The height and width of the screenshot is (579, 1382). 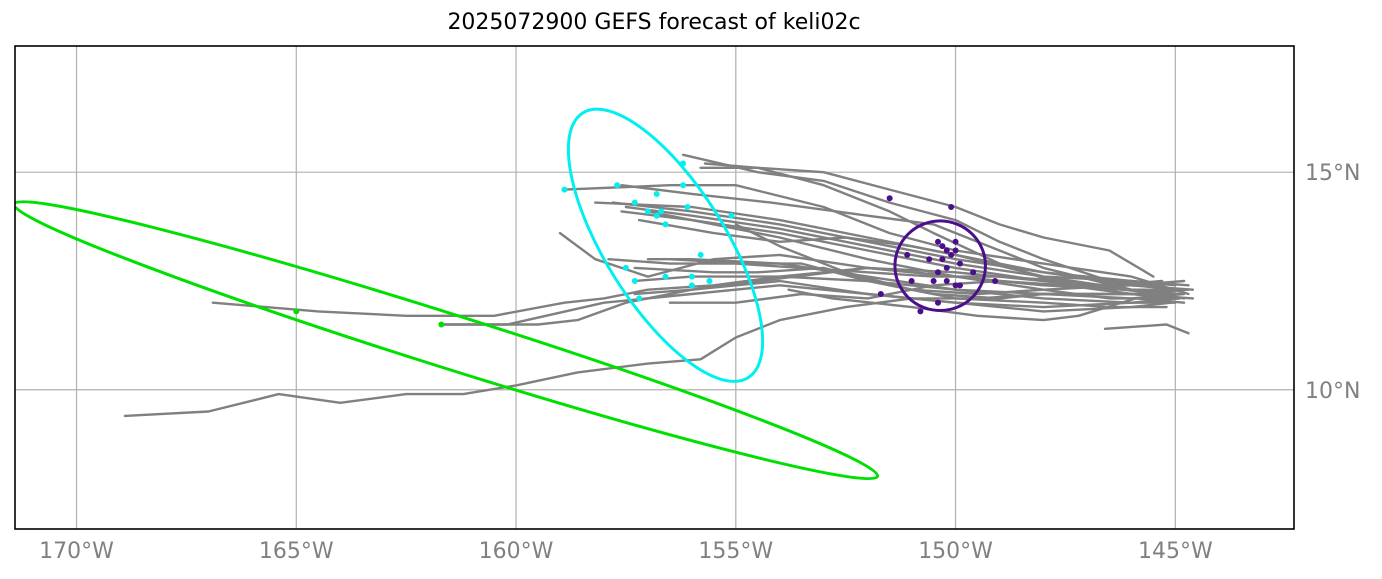 I want to click on purple-ellipse, so click(x=940, y=266).